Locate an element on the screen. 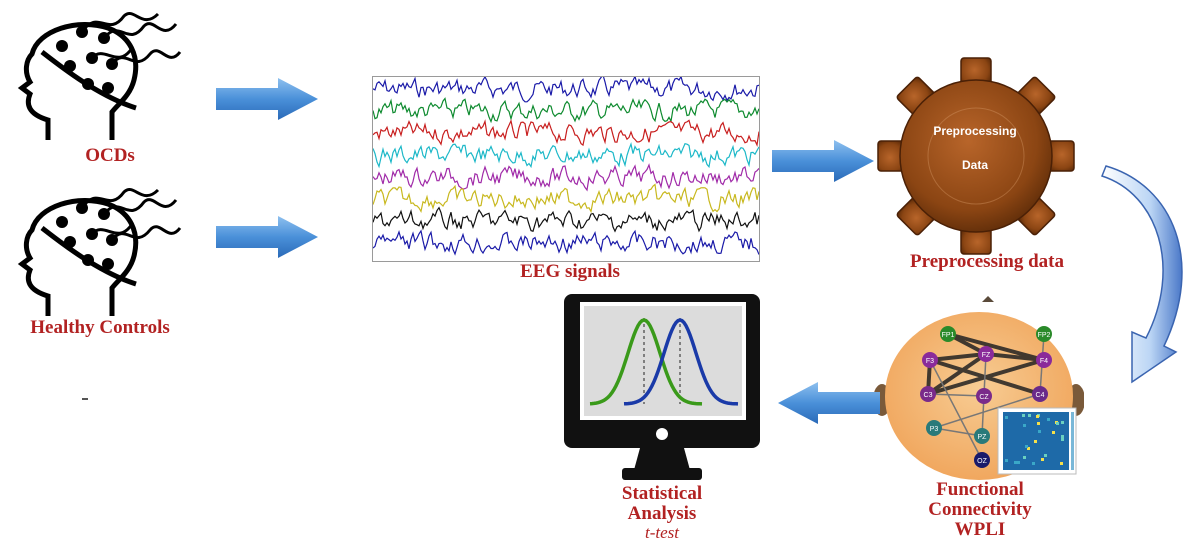  connectivity-label-line3: WPLI is located at coordinates (980, 529).